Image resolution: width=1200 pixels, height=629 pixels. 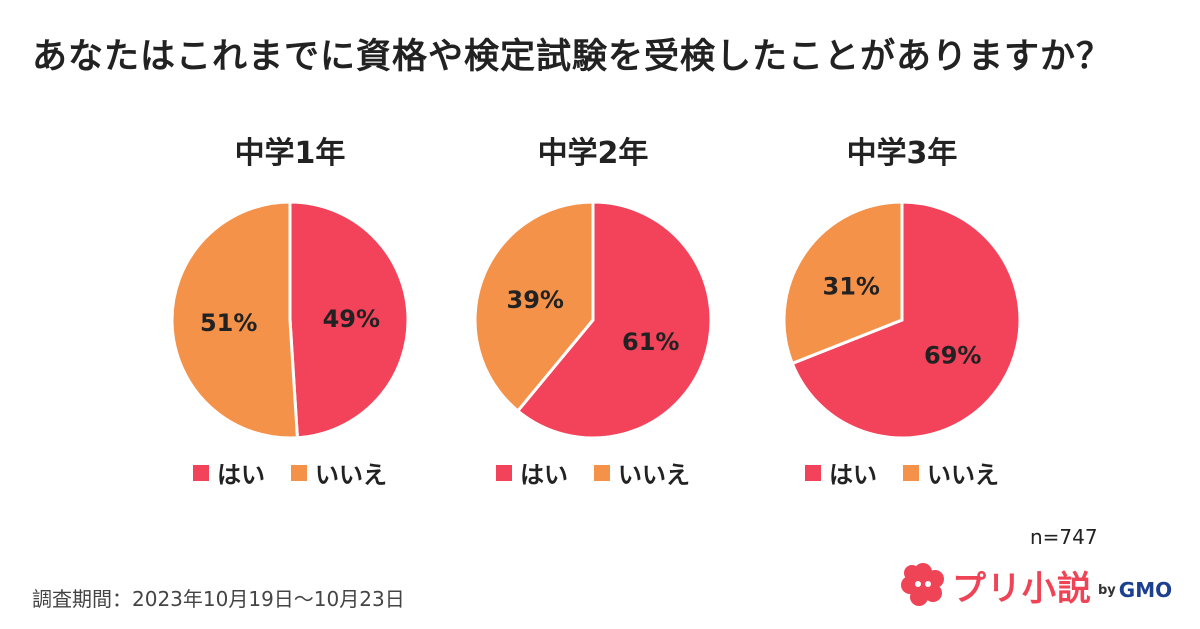 What do you see at coordinates (535, 300) in the screenshot?
I see `pie-label-no: 39%` at bounding box center [535, 300].